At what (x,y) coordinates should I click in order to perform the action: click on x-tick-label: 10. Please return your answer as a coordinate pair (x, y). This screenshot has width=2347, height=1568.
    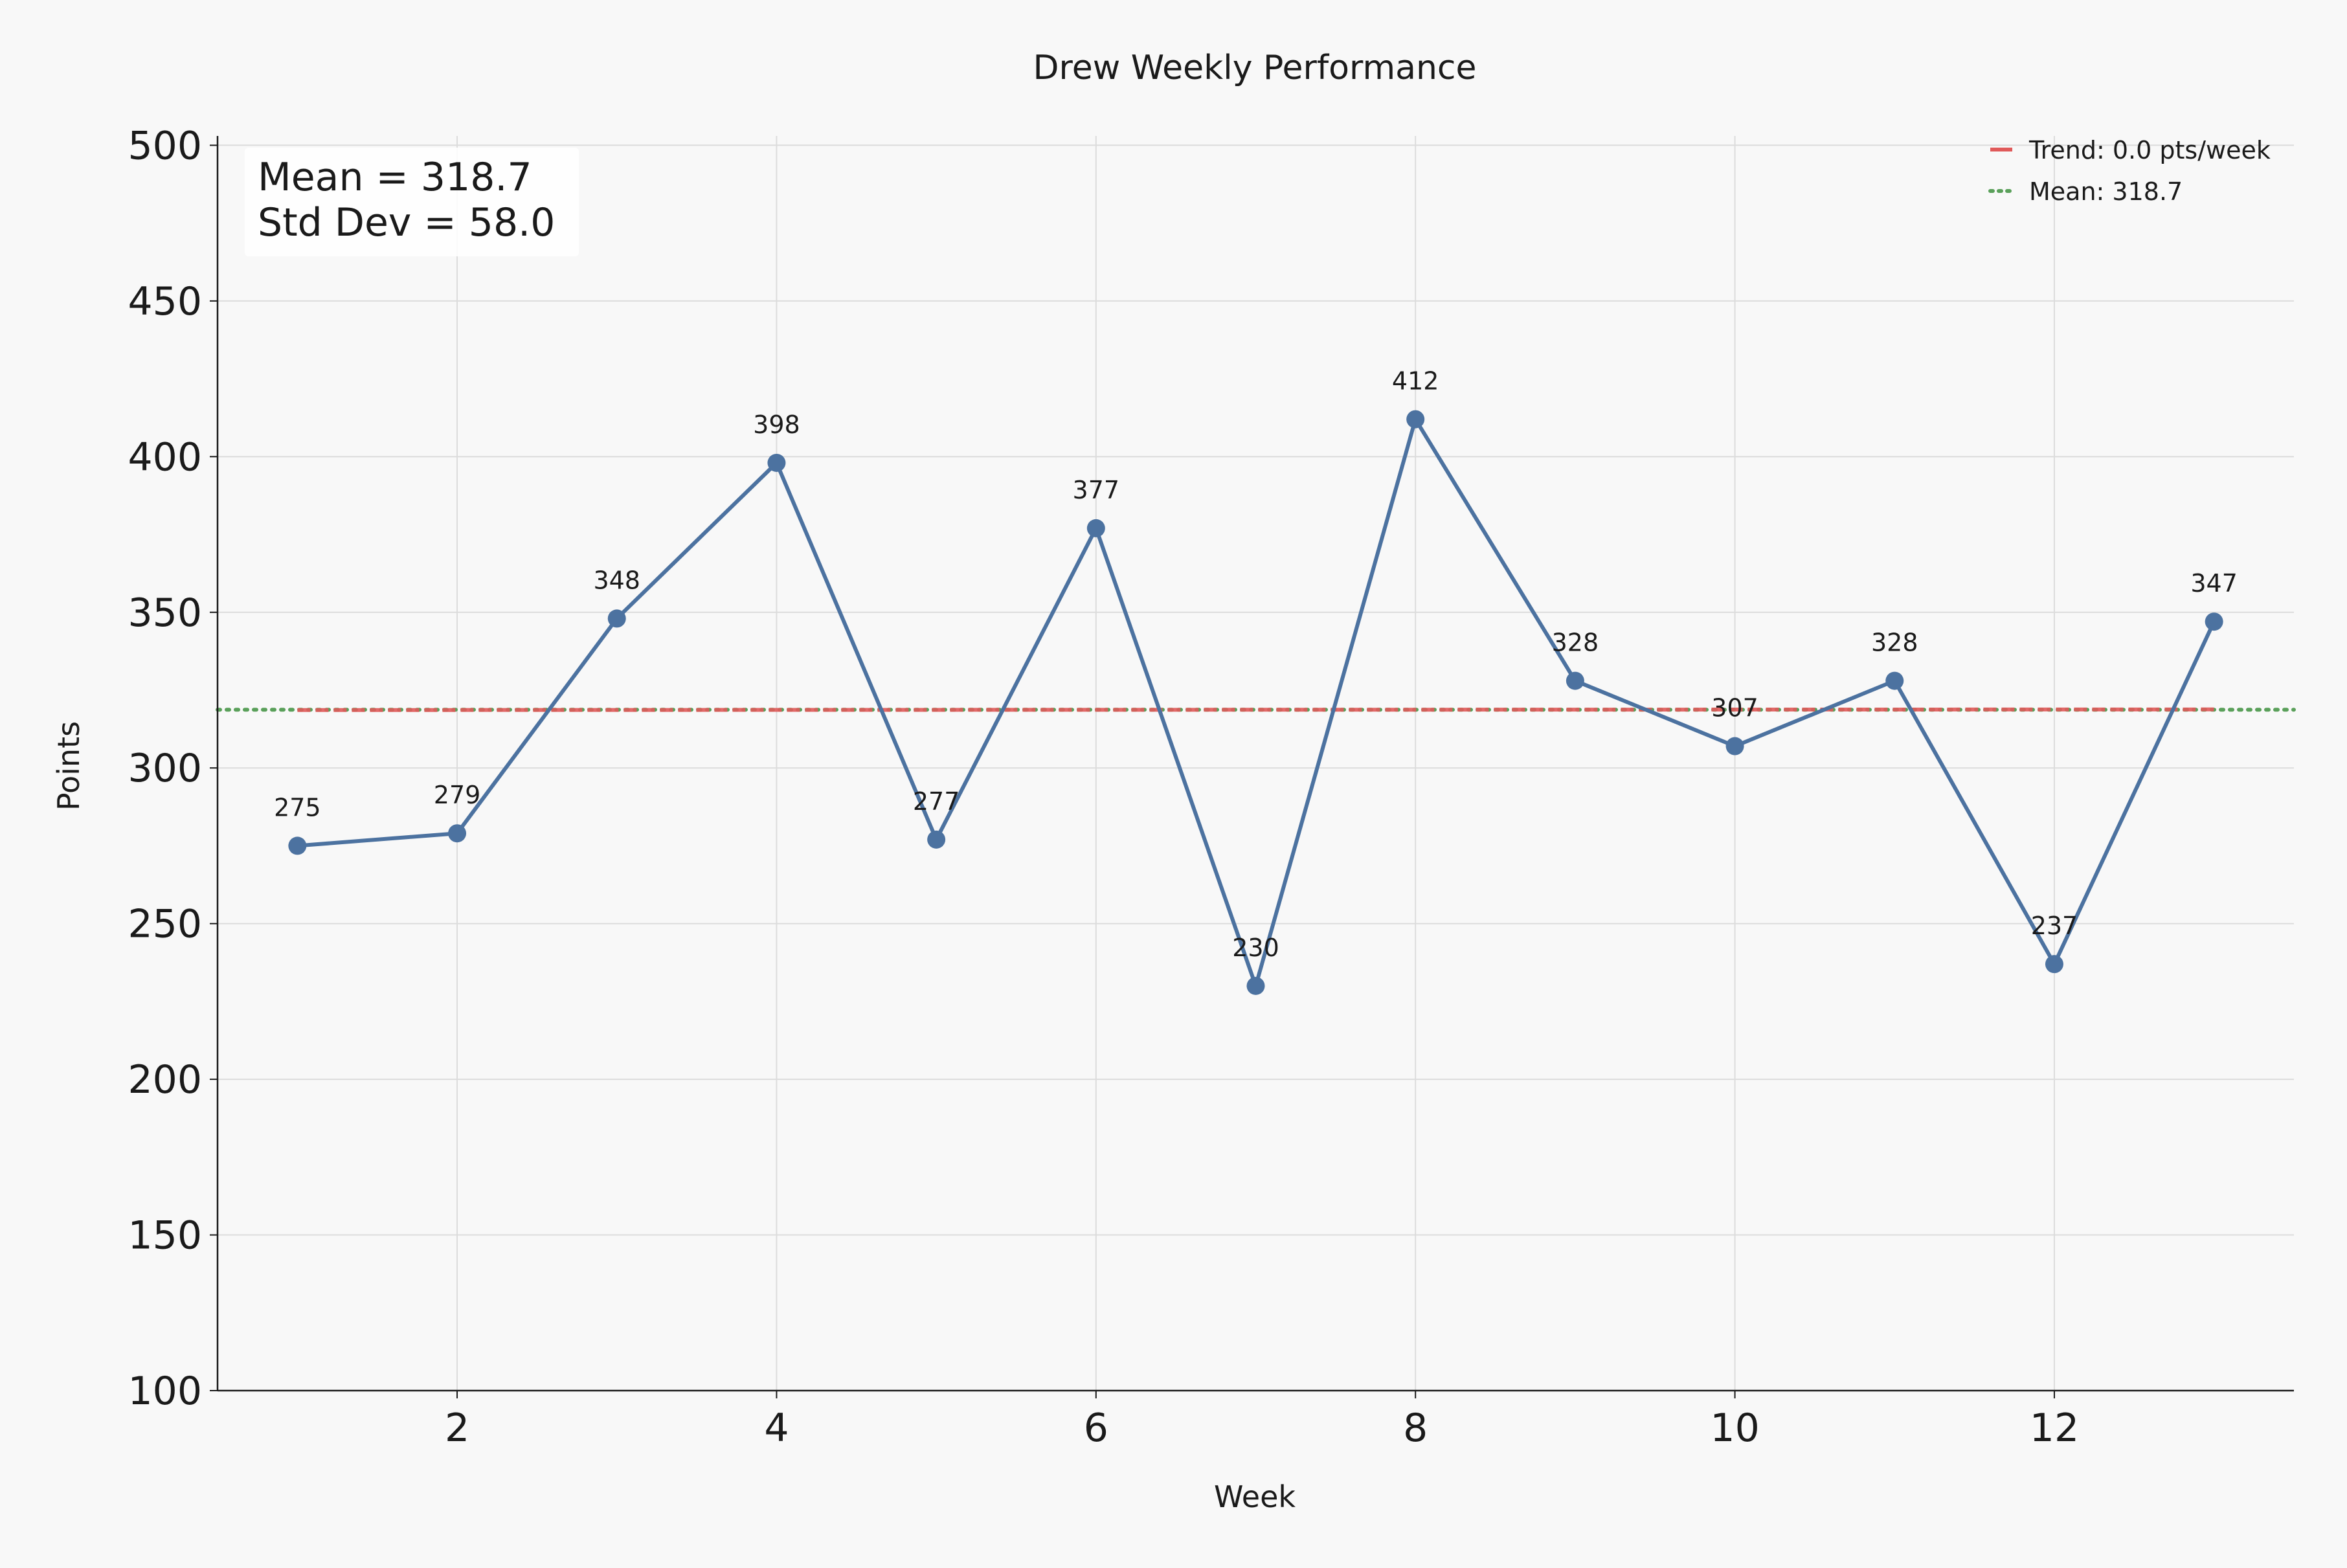
    Looking at the image, I should click on (1734, 1428).